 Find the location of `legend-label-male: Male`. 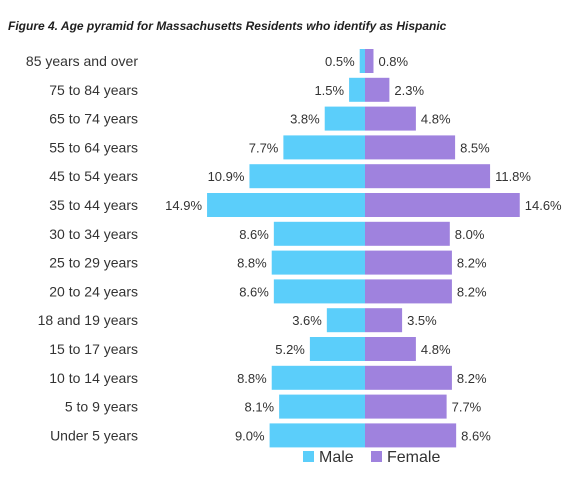

legend-label-male: Male is located at coordinates (336, 457).